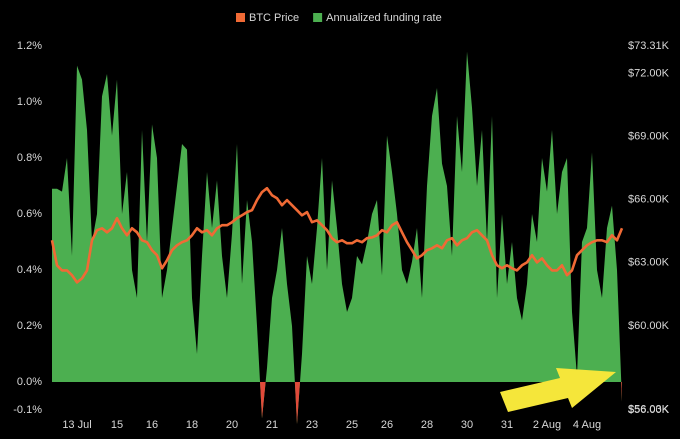 This screenshot has height=439, width=680. What do you see at coordinates (29, 46) in the screenshot?
I see `y-tick-label: 1.2%` at bounding box center [29, 46].